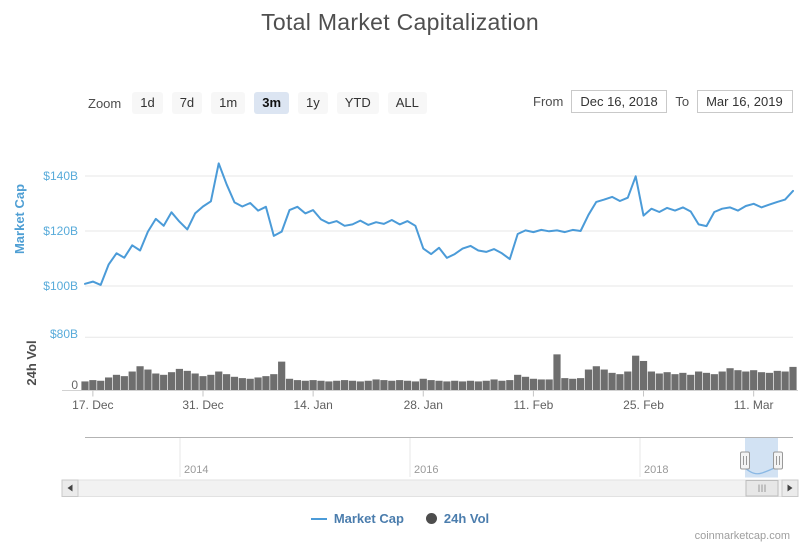  What do you see at coordinates (187, 103) in the screenshot?
I see `zoom-button-7d: 7d` at bounding box center [187, 103].